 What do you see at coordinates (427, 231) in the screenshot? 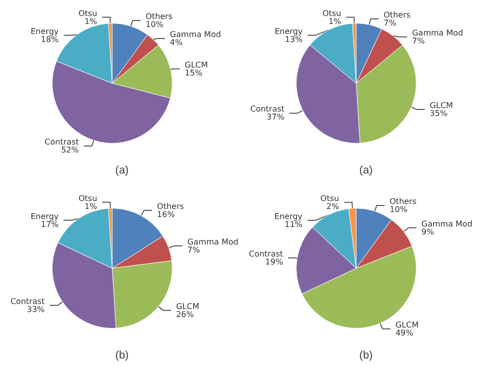
I see `data-label: 9%` at bounding box center [427, 231].